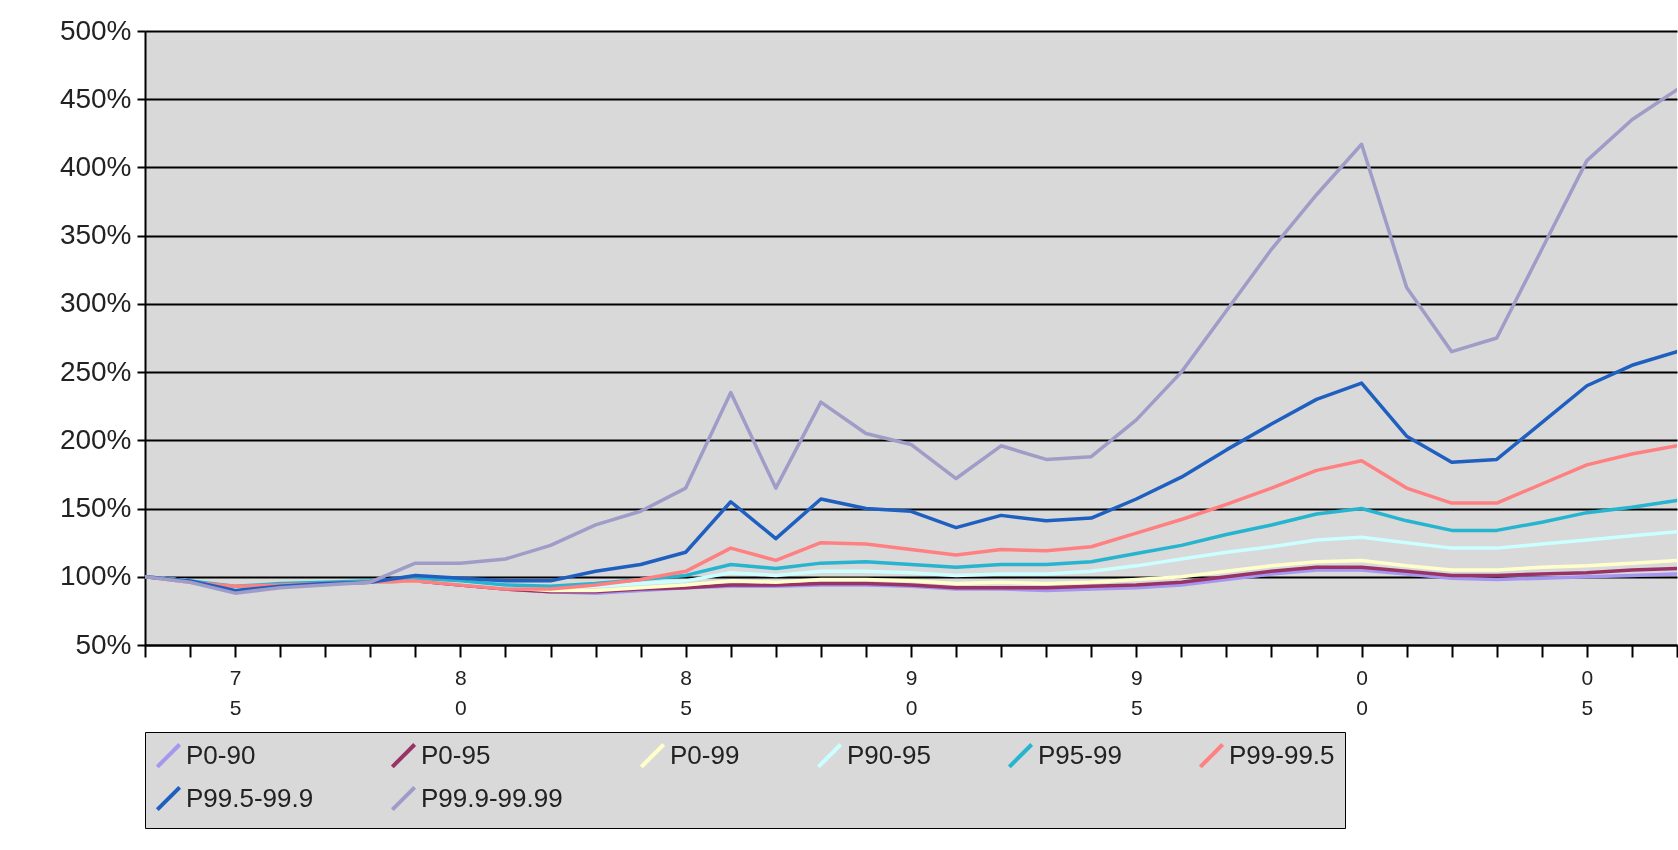 The height and width of the screenshot is (850, 1678). I want to click on legend-label: P0-90, so click(221, 754).